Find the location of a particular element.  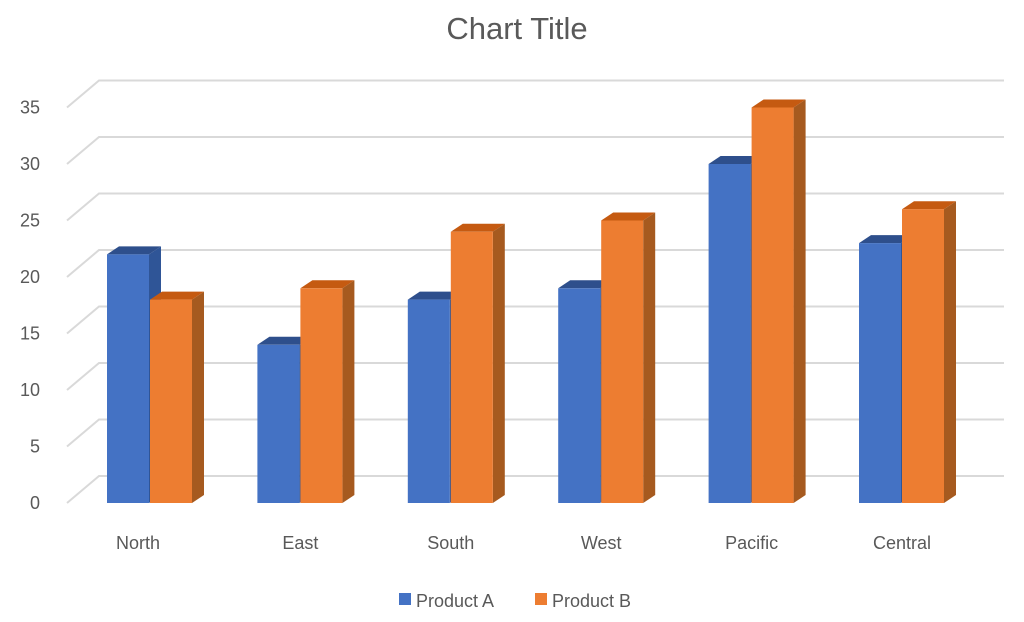

y-tick-labels: 0 5 10 15 20 25 30 35 is located at coordinates (30, 306).